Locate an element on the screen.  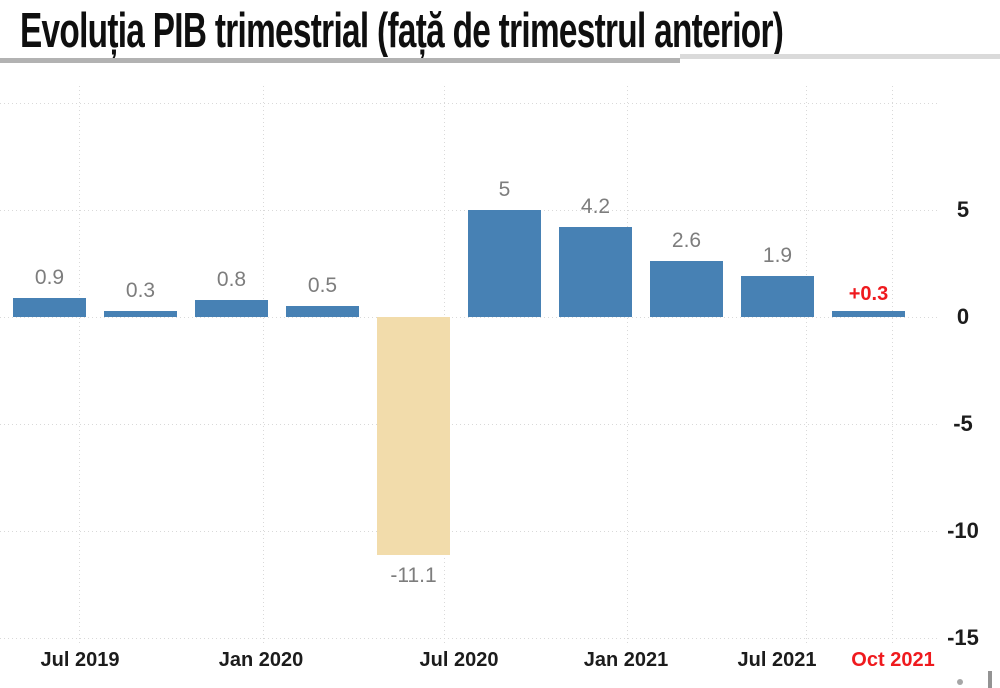
y-tick-label: -10 is located at coordinates (963, 530).